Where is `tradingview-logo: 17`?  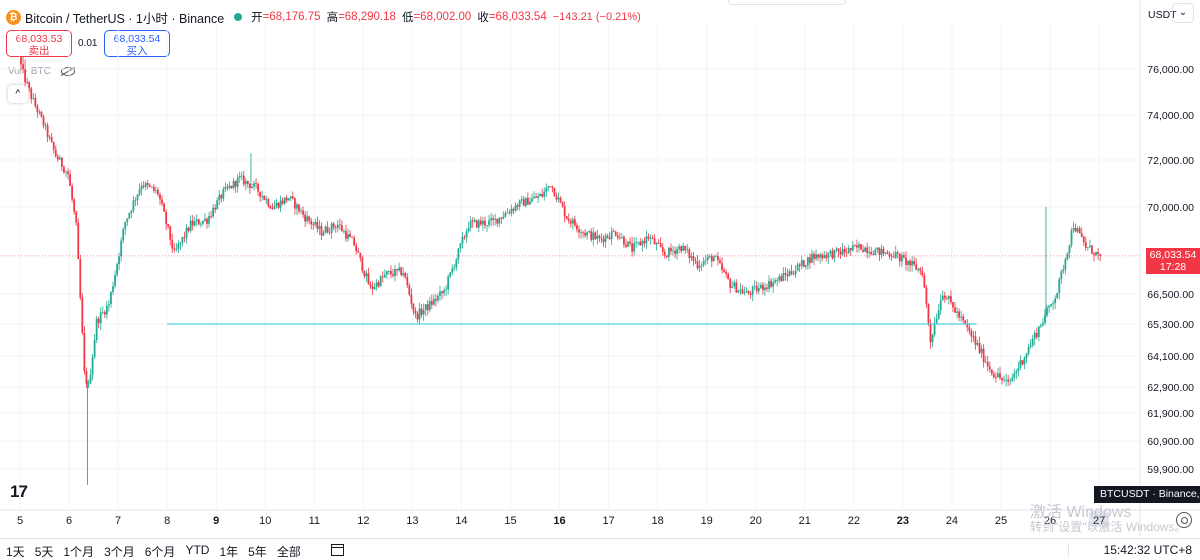
tradingview-logo: 17 is located at coordinates (19, 491).